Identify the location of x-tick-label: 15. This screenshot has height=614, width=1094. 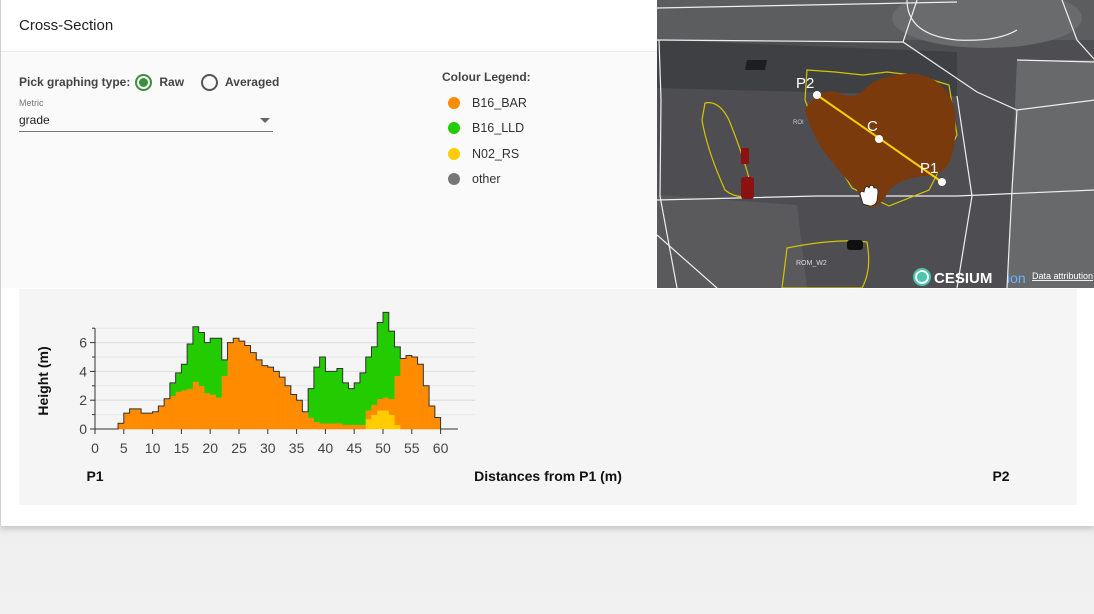
(182, 448).